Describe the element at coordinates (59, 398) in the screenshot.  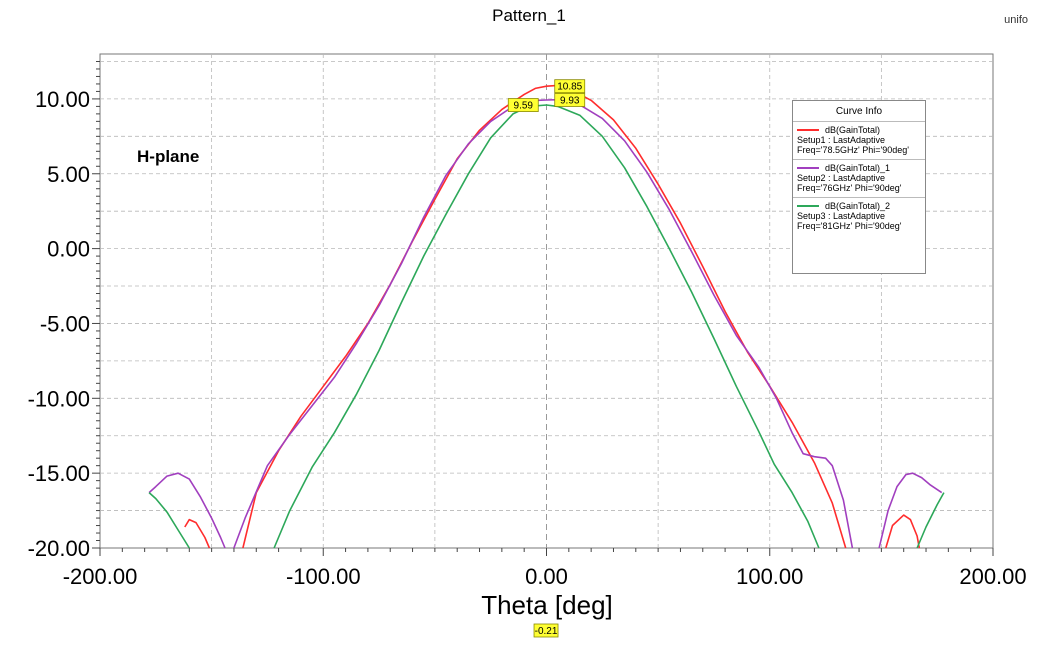
I see `y-tick-label: -10.00` at that location.